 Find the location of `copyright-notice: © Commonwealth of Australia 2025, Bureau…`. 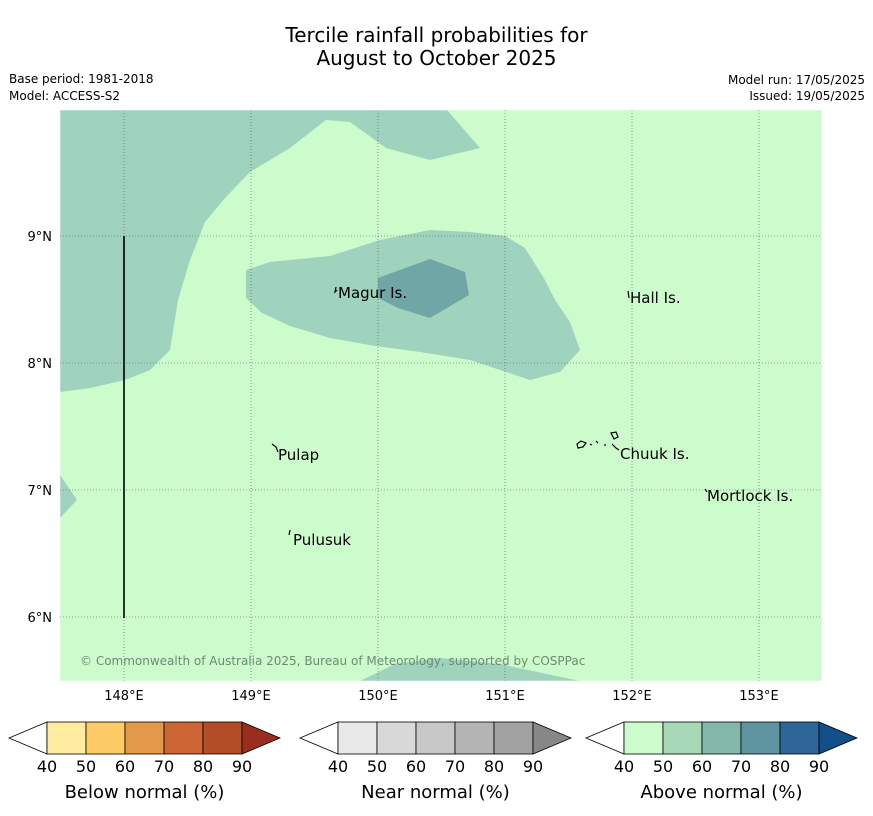

copyright-notice: © Commonwealth of Australia 2025, Bureau… is located at coordinates (332, 661).